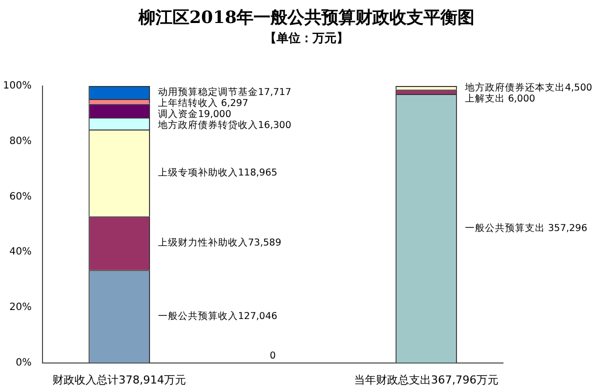 The image size is (613, 390). Describe the element at coordinates (20, 196) in the screenshot. I see `y-tick-label: 60%` at that location.